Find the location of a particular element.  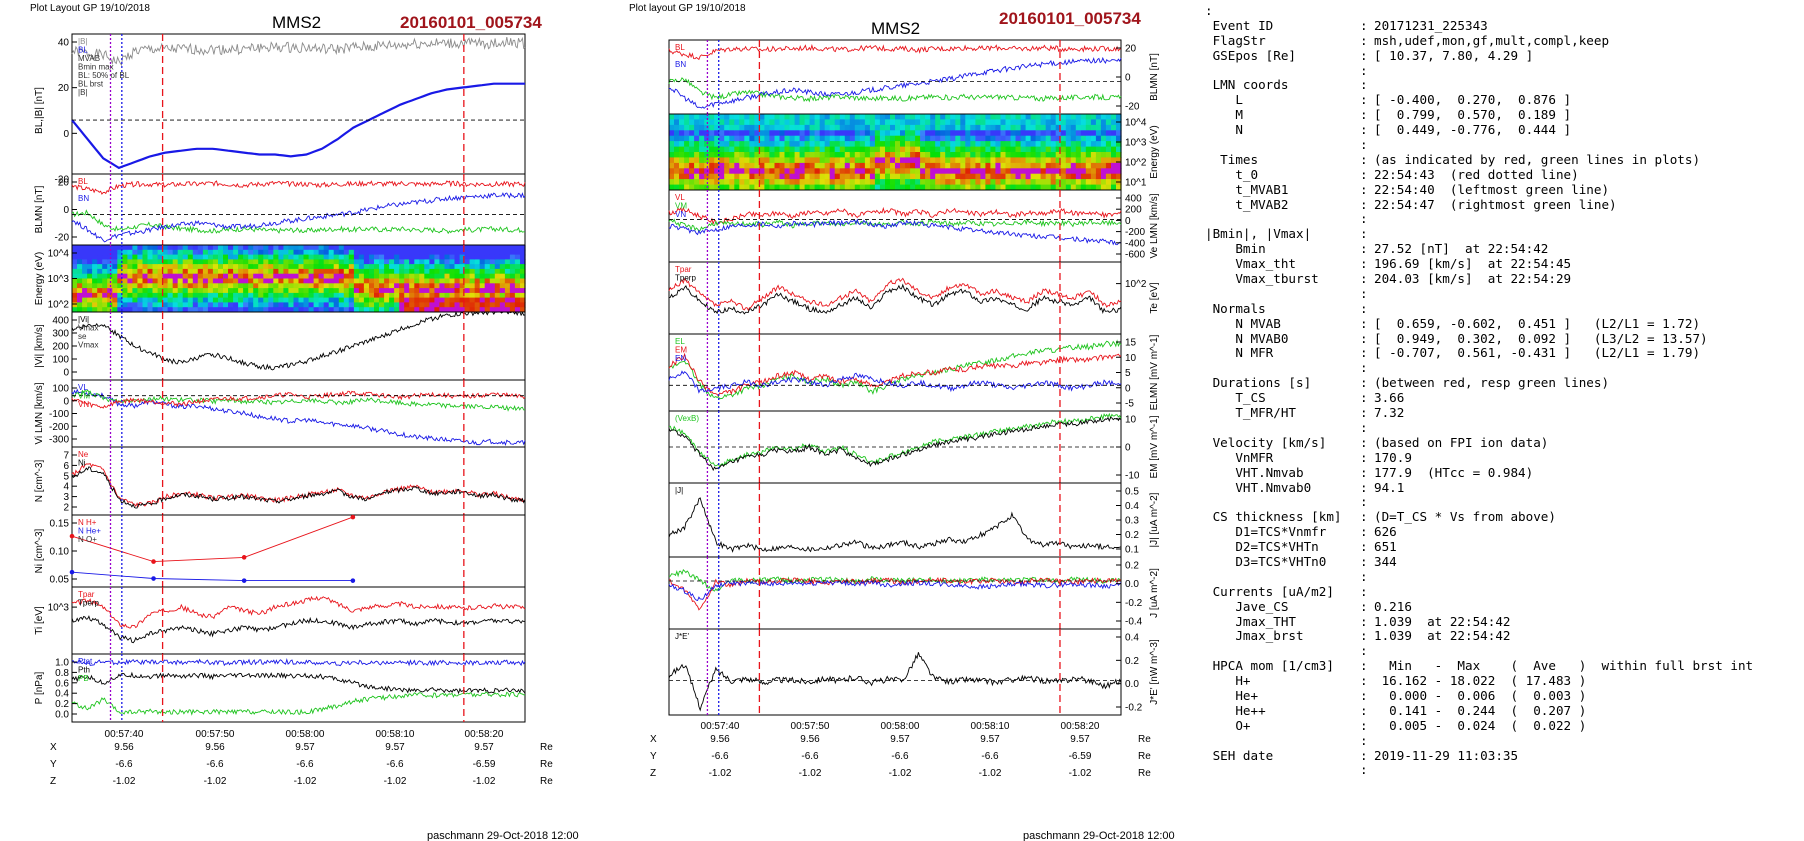

info-value: [ 0.949, 0.302, 0.092 ] (L3/L2 = 13.57) is located at coordinates (1541, 338).